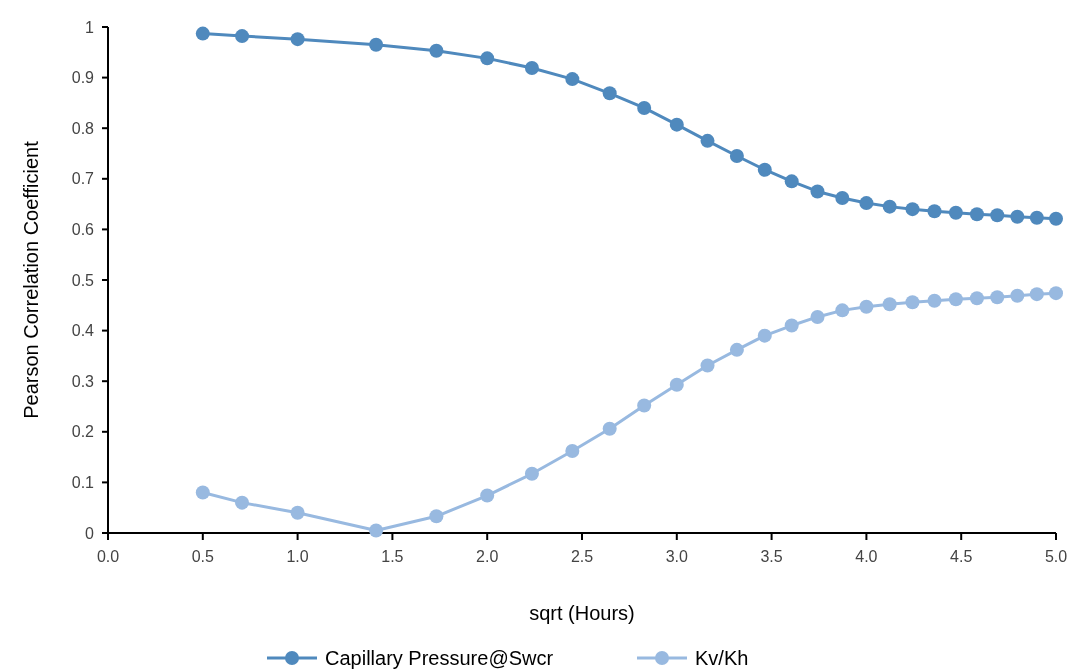  Describe the element at coordinates (487, 556) in the screenshot. I see `x-tick-label: 2.0` at that location.